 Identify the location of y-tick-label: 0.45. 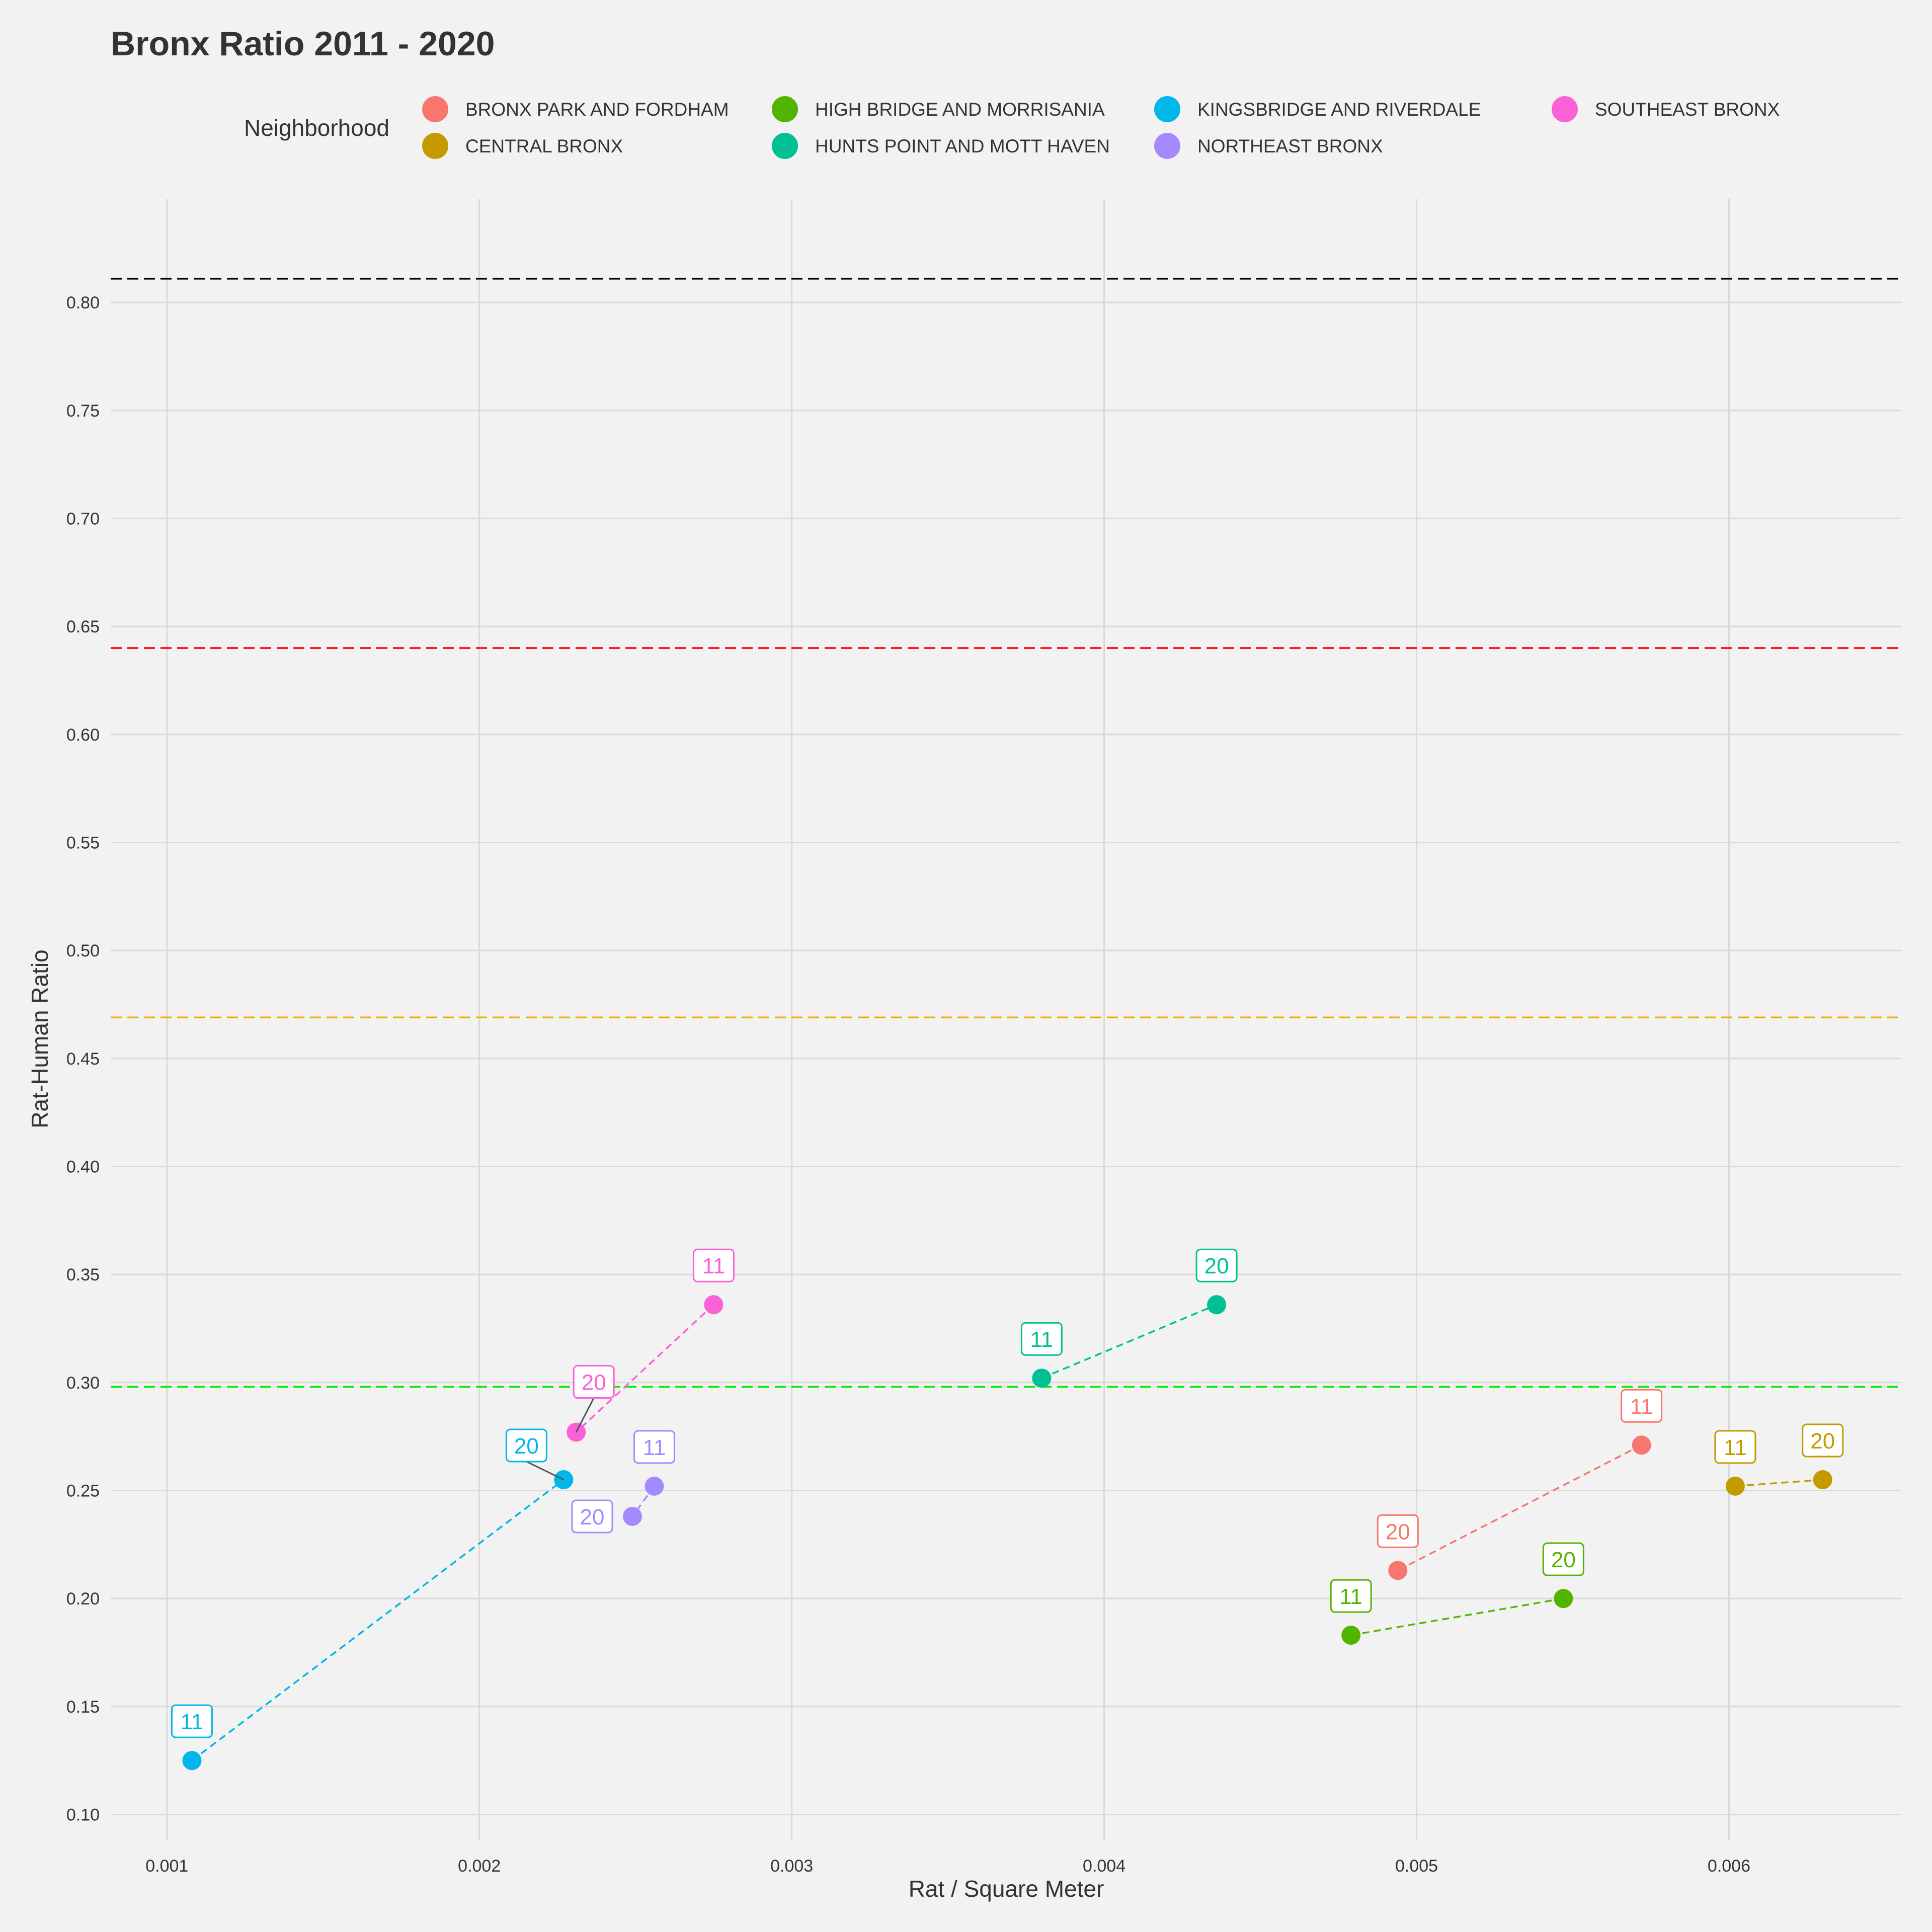
(83, 1060).